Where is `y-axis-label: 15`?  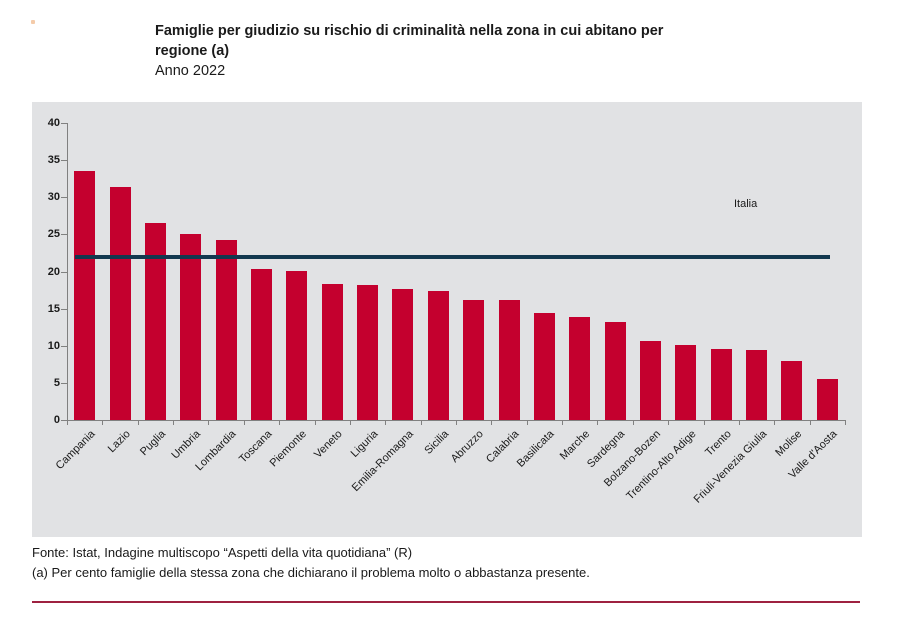 y-axis-label: 15 is located at coordinates (53, 308).